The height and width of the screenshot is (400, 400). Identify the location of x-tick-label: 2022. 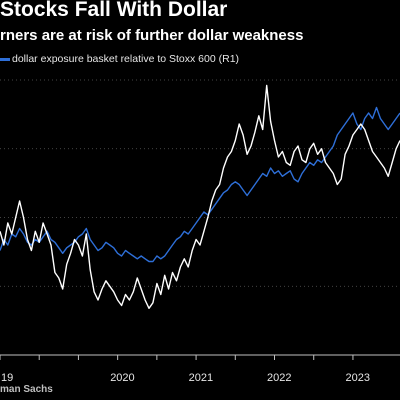
(279, 378).